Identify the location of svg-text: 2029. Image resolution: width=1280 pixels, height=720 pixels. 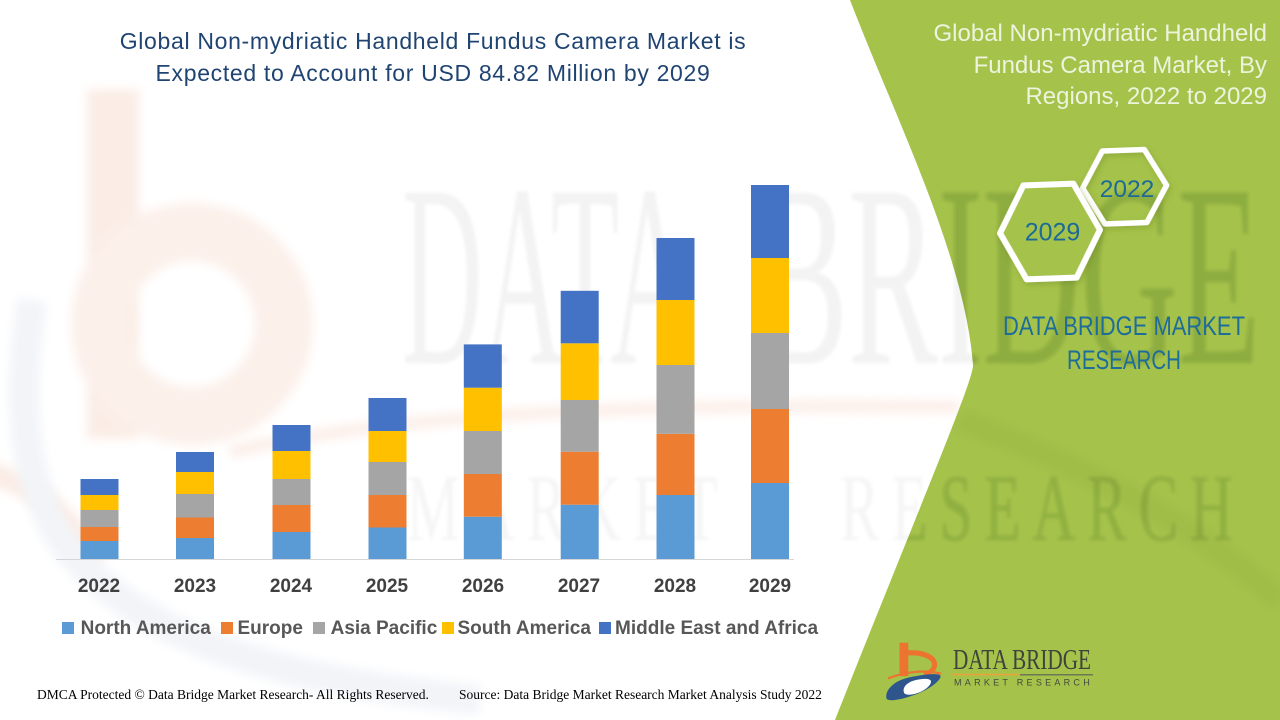
(1053, 233).